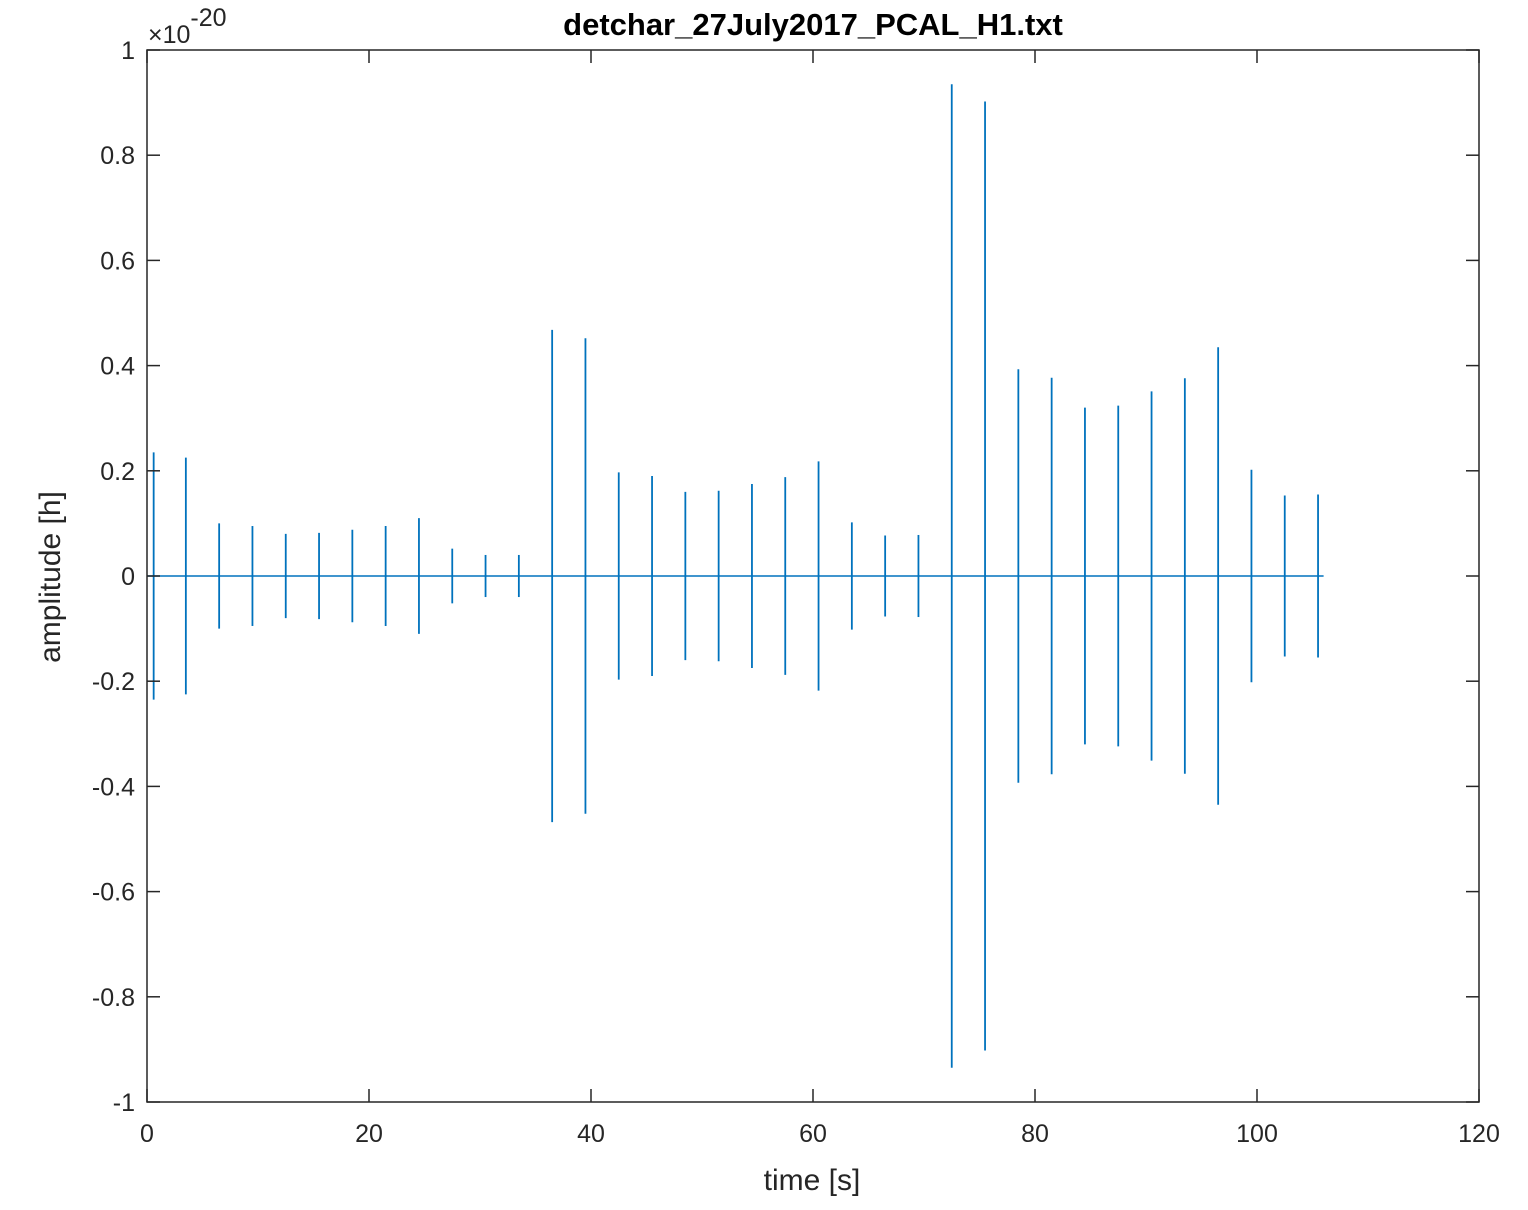 This screenshot has height=1210, width=1528. Describe the element at coordinates (113, 893) in the screenshot. I see `y-tick-label: -0.6` at that location.